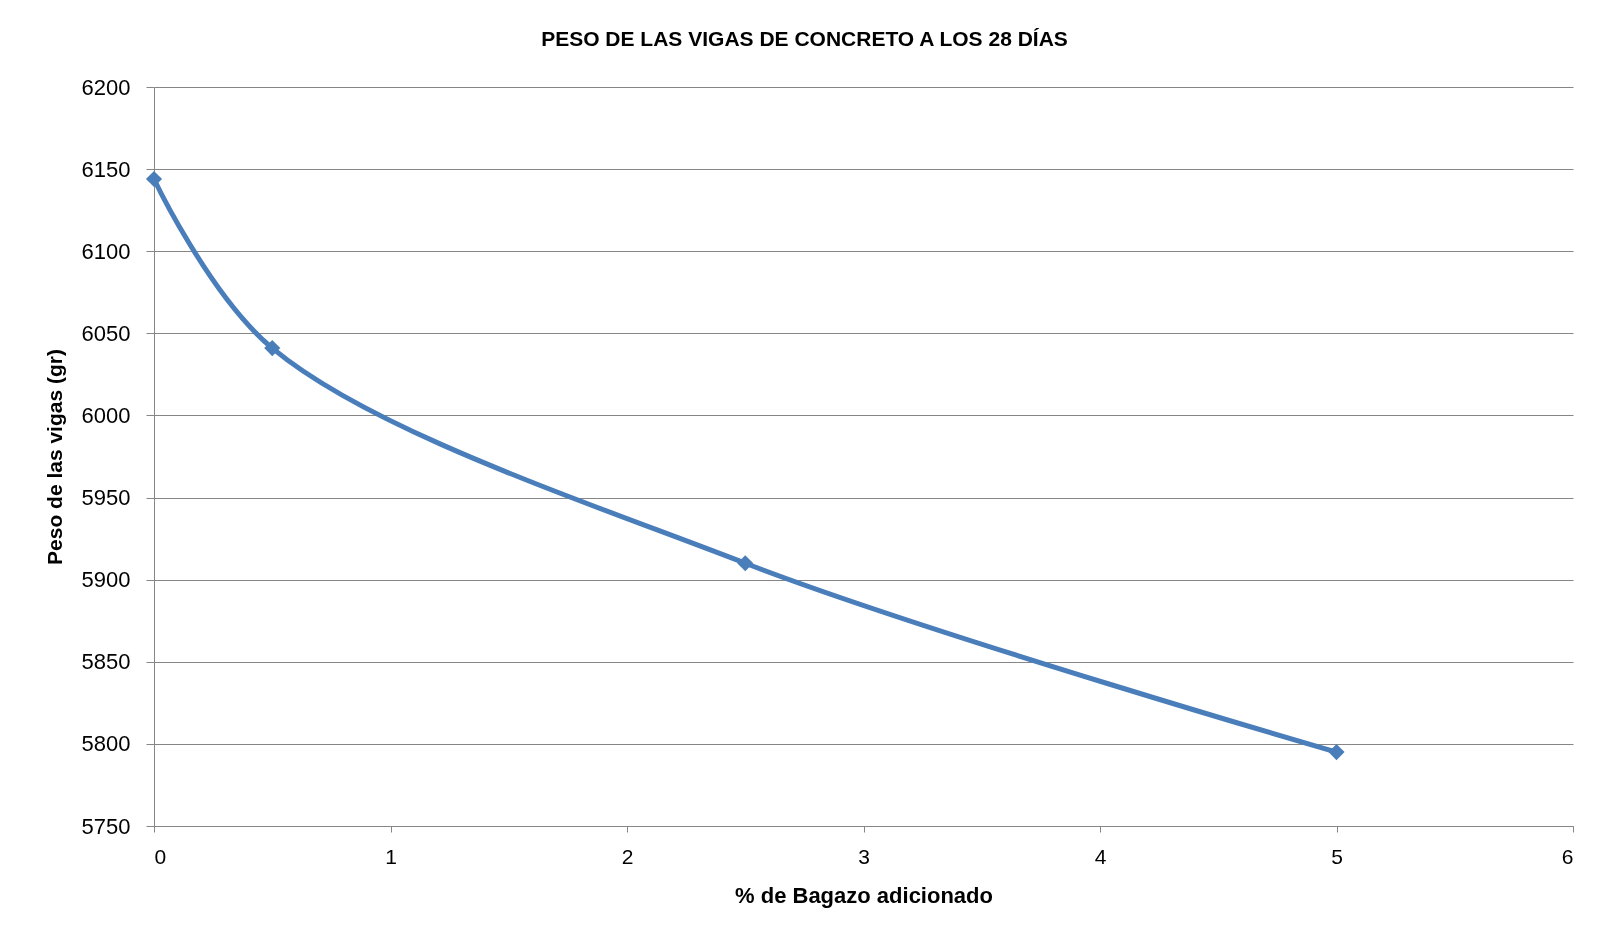  I want to click on x-tick-label: 6, so click(1567, 856).